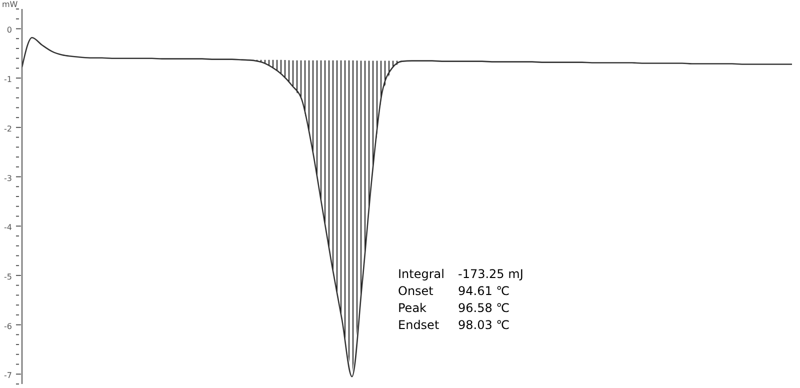 The width and height of the screenshot is (800, 388). What do you see at coordinates (8, 277) in the screenshot?
I see `y-tick-label: -5` at bounding box center [8, 277].